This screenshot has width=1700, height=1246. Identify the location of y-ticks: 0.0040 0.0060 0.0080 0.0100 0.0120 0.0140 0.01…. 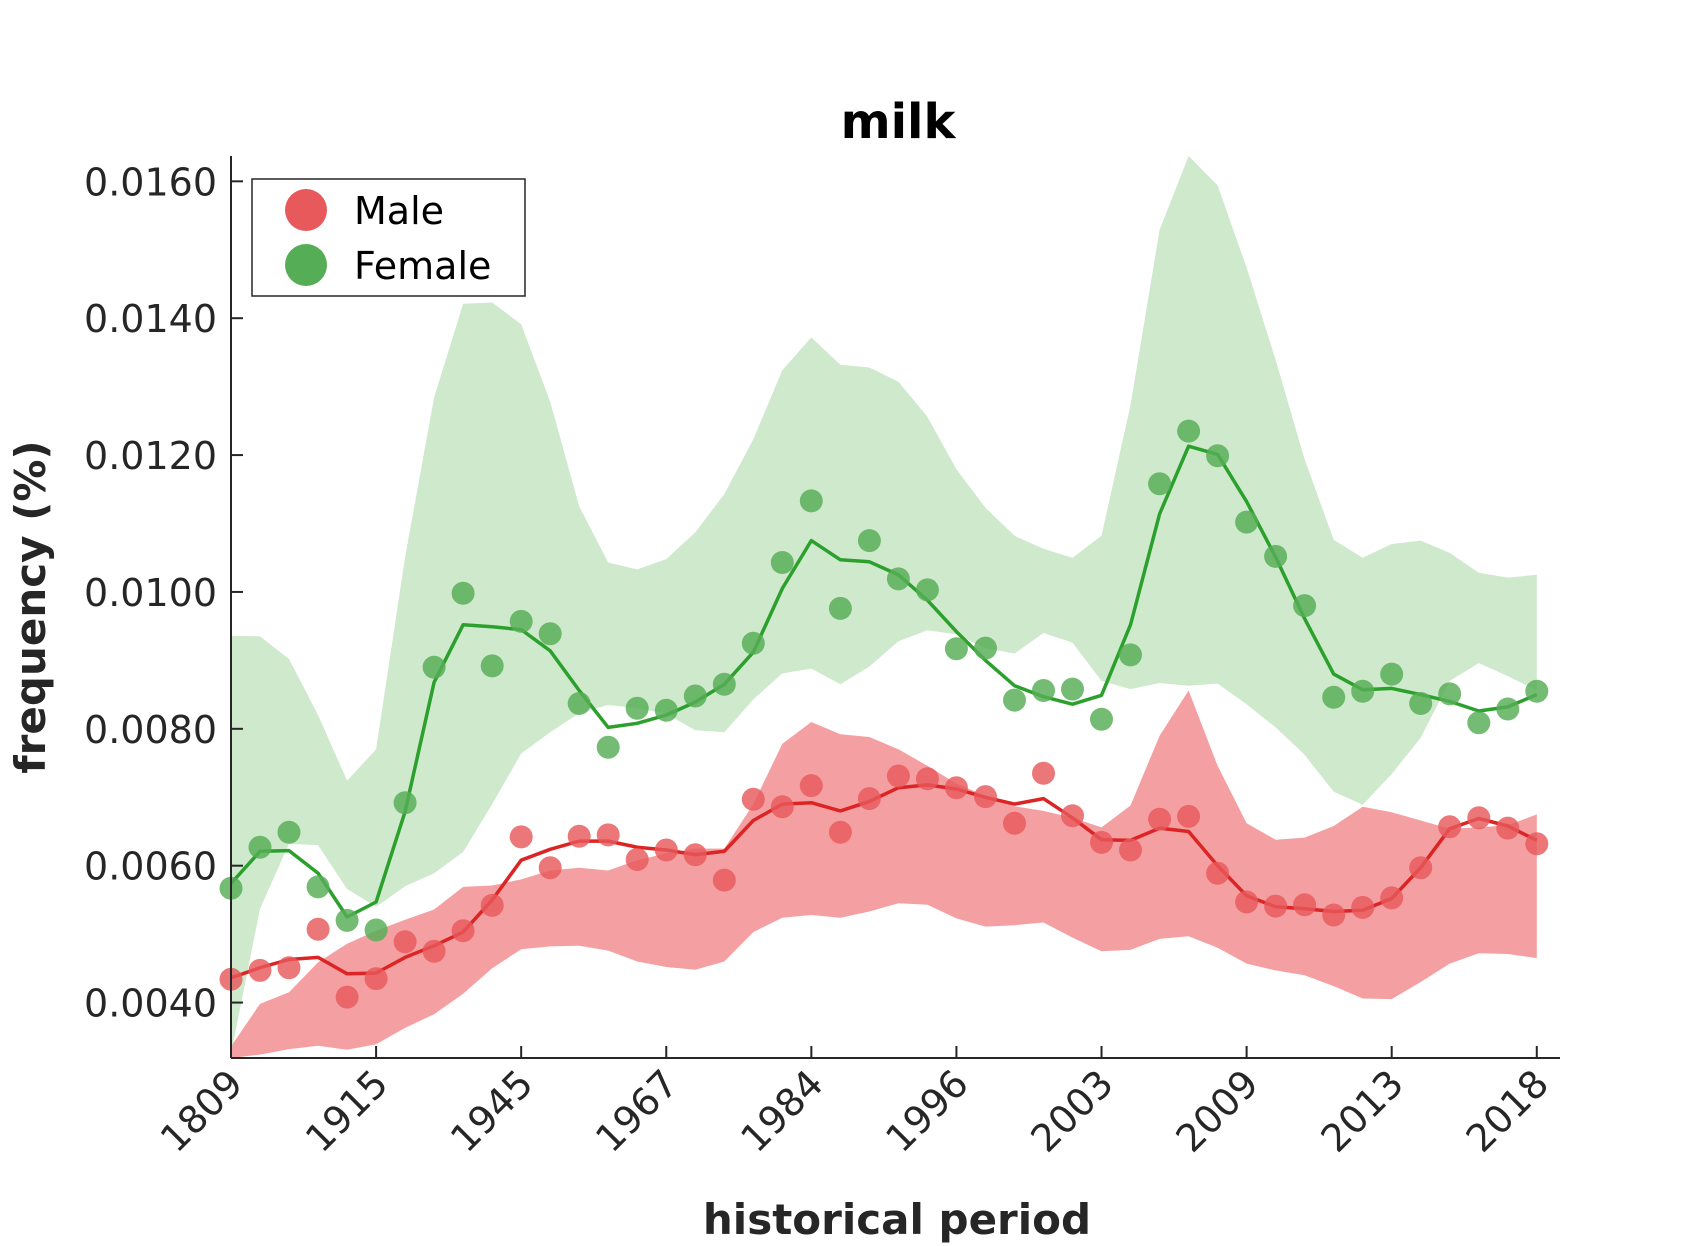
(163, 593).